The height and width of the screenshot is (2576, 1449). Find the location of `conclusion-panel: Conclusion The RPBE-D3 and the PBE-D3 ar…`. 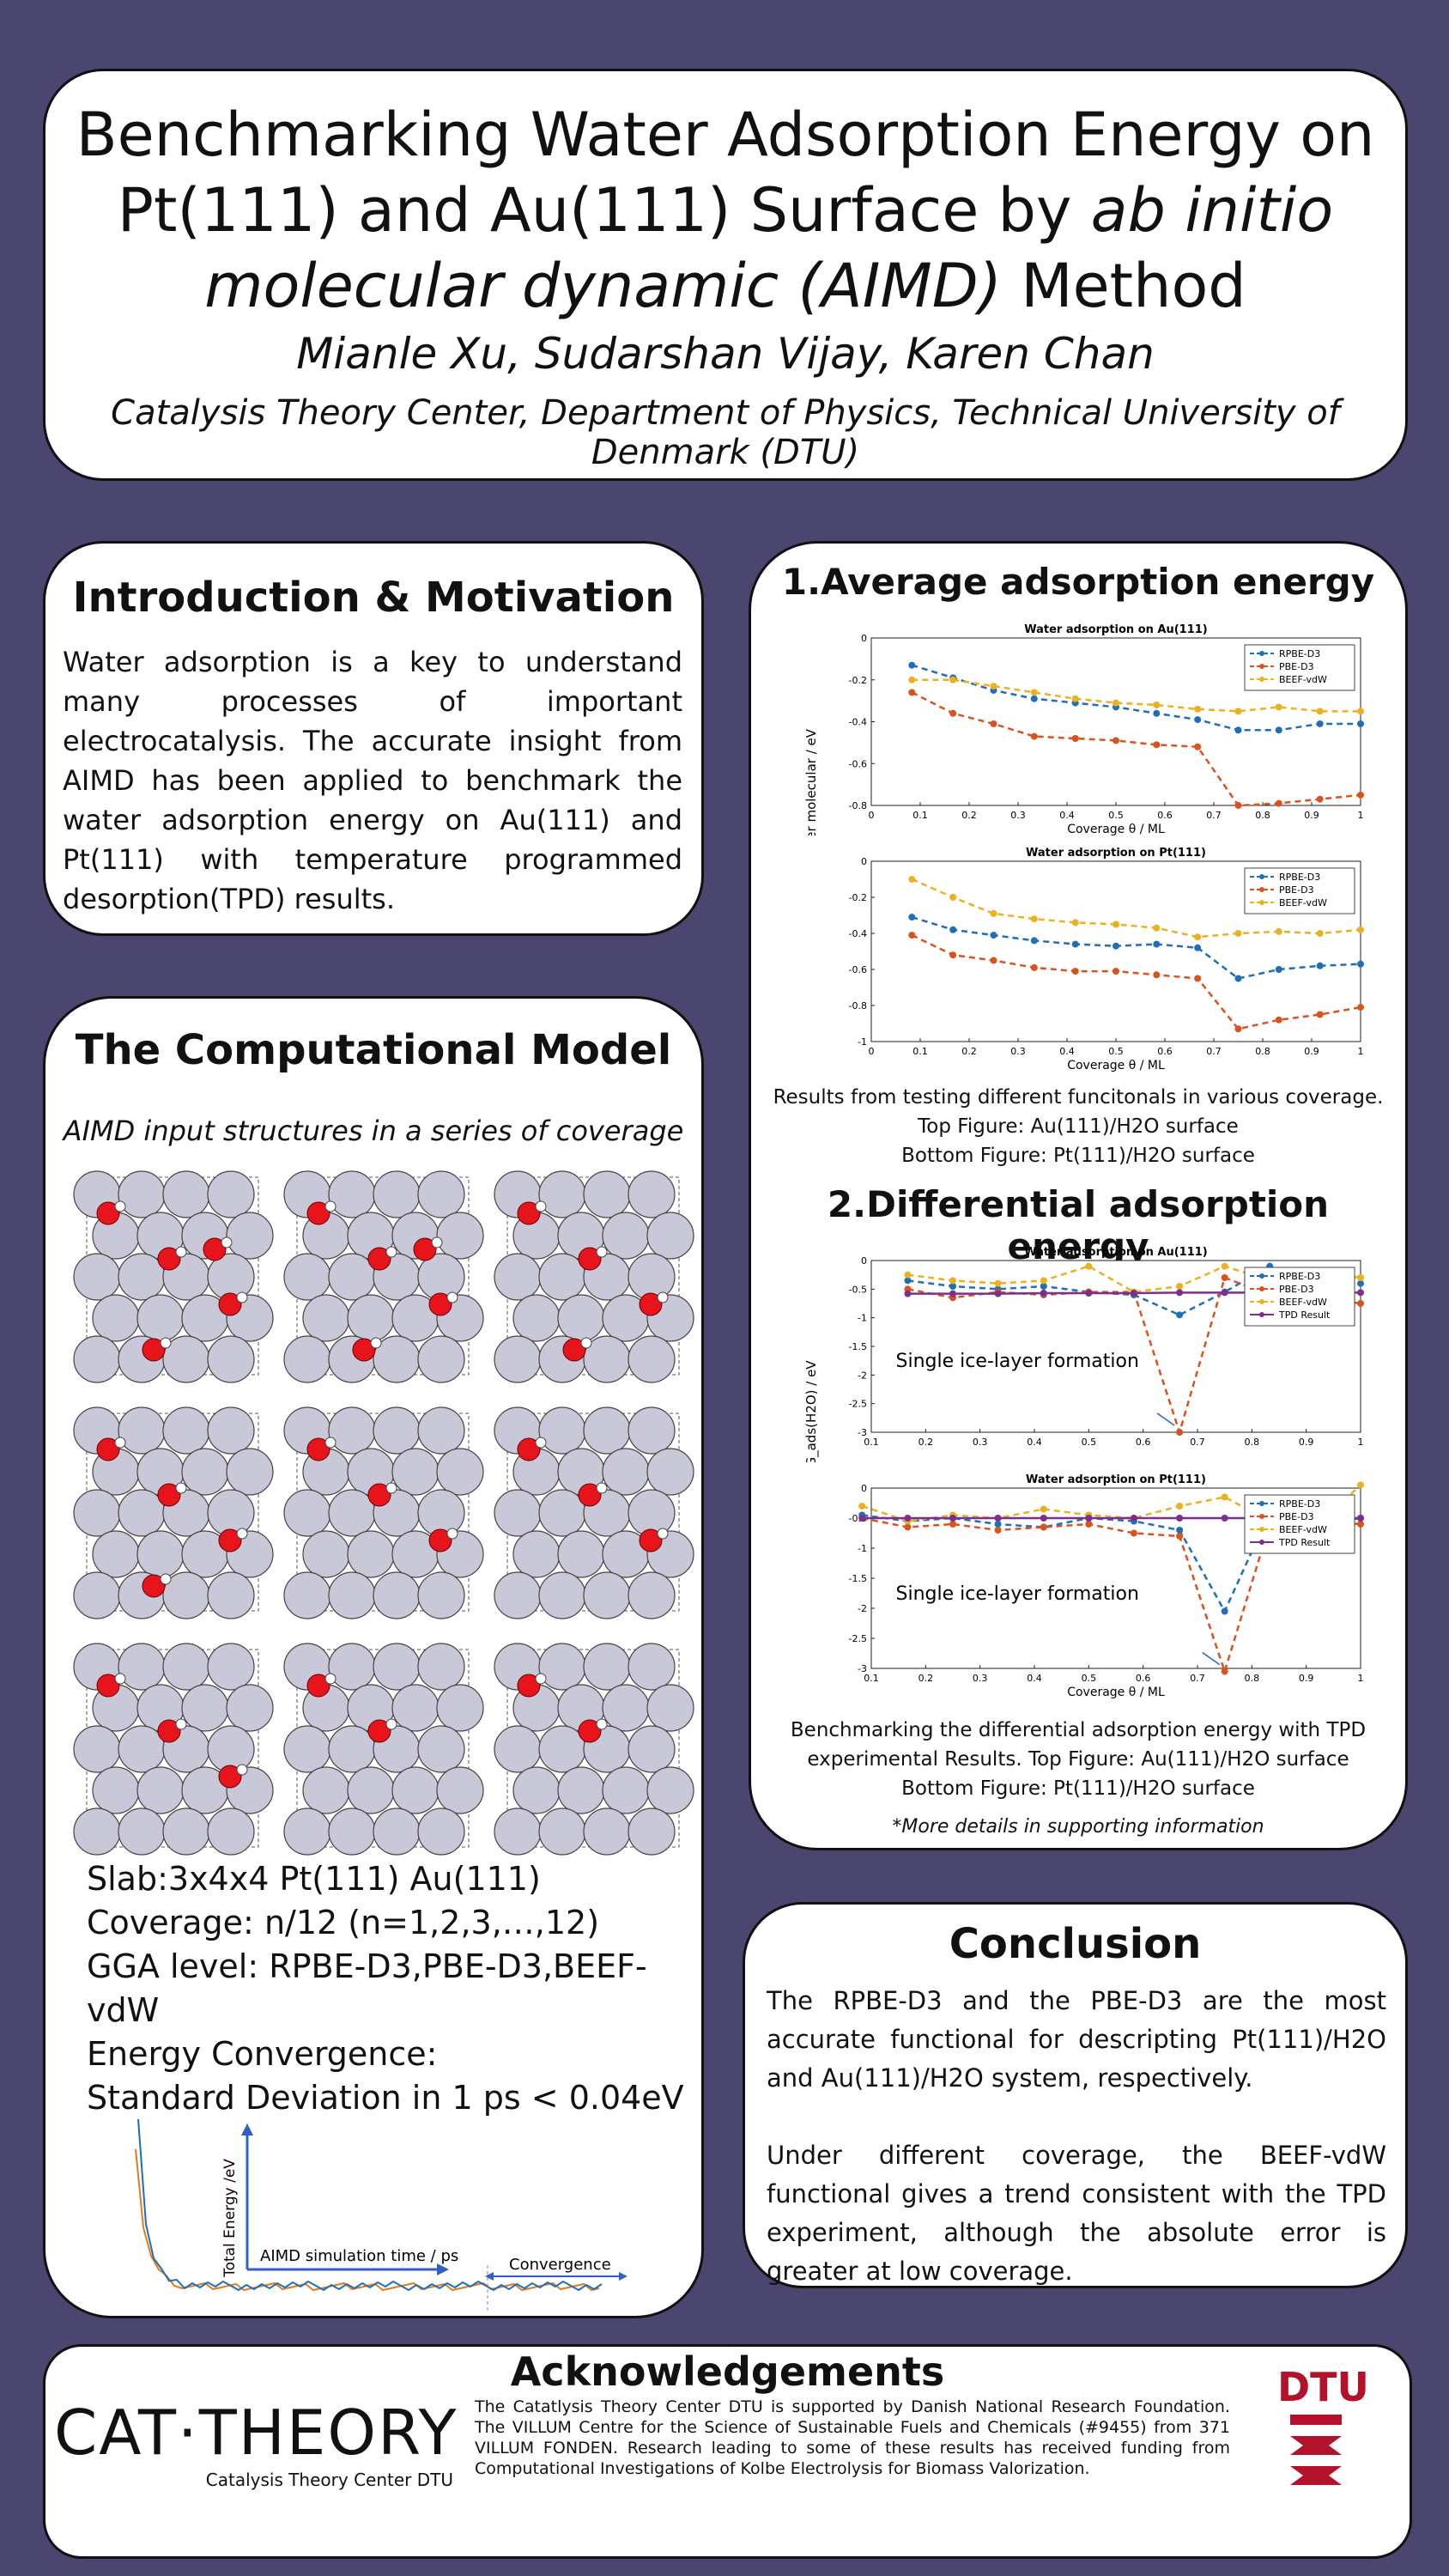

conclusion-panel: Conclusion The RPBE-D3 and the PBE-D3 ar… is located at coordinates (1075, 2095).